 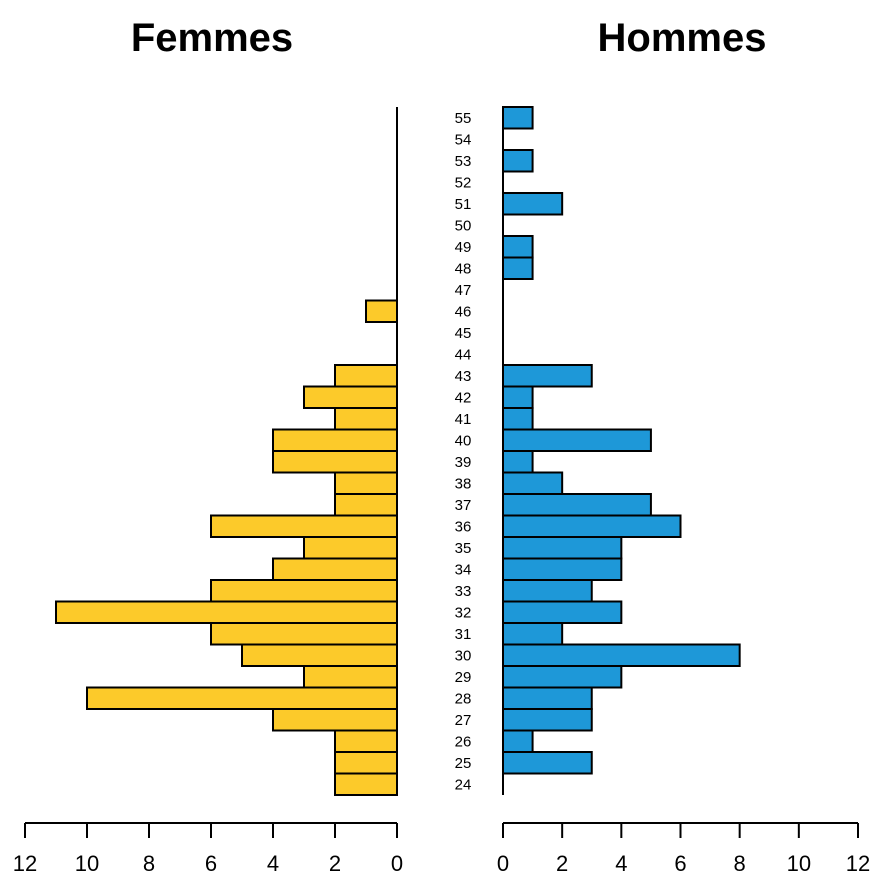 What do you see at coordinates (208, 849) in the screenshot?
I see `left-x-axis: 0 2 4 6 8 10 12` at bounding box center [208, 849].